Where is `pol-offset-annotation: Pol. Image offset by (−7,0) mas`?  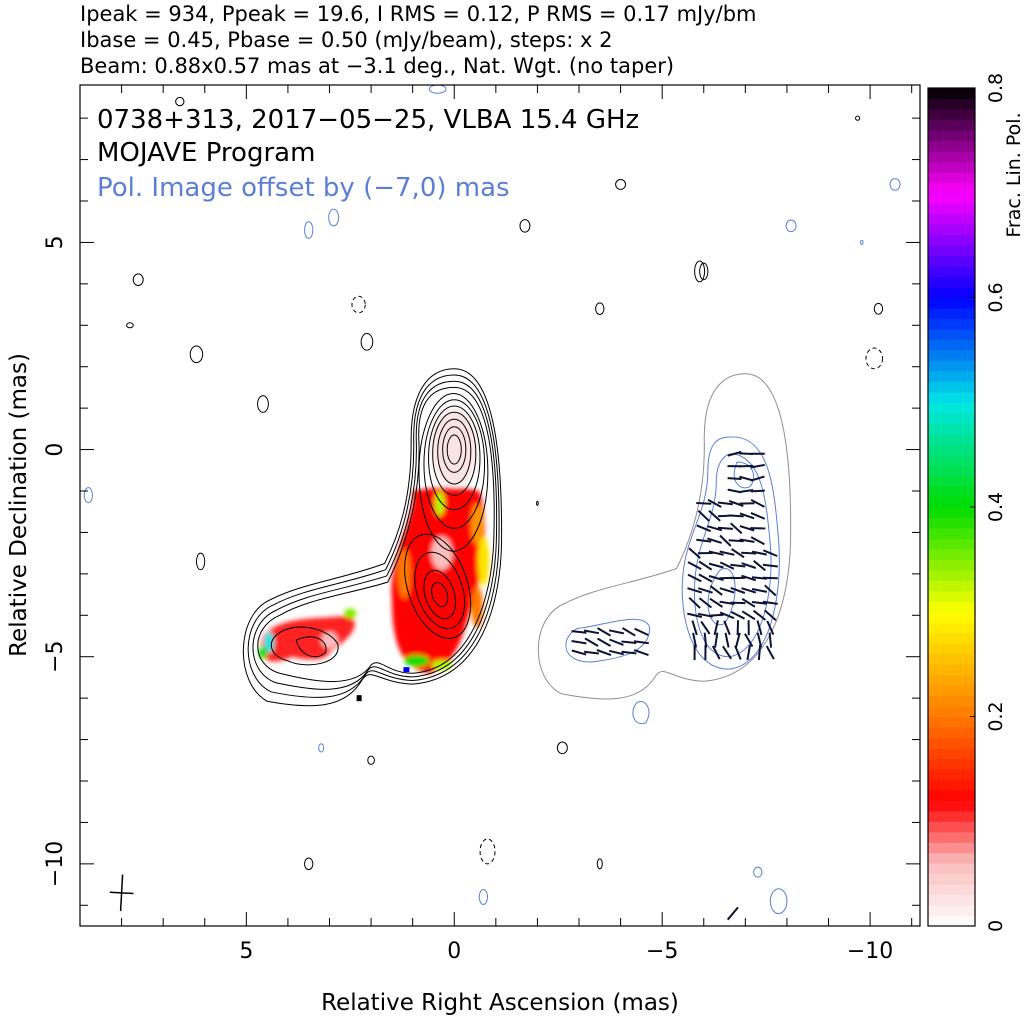
pol-offset-annotation: Pol. Image offset by (−7,0) mas is located at coordinates (303, 188).